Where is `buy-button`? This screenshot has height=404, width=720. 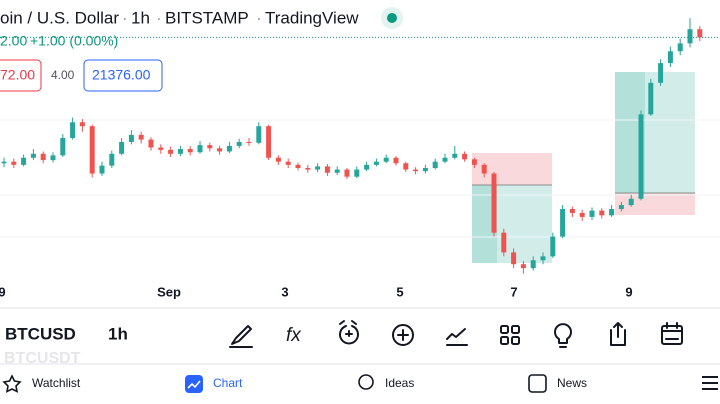 buy-button is located at coordinates (123, 75).